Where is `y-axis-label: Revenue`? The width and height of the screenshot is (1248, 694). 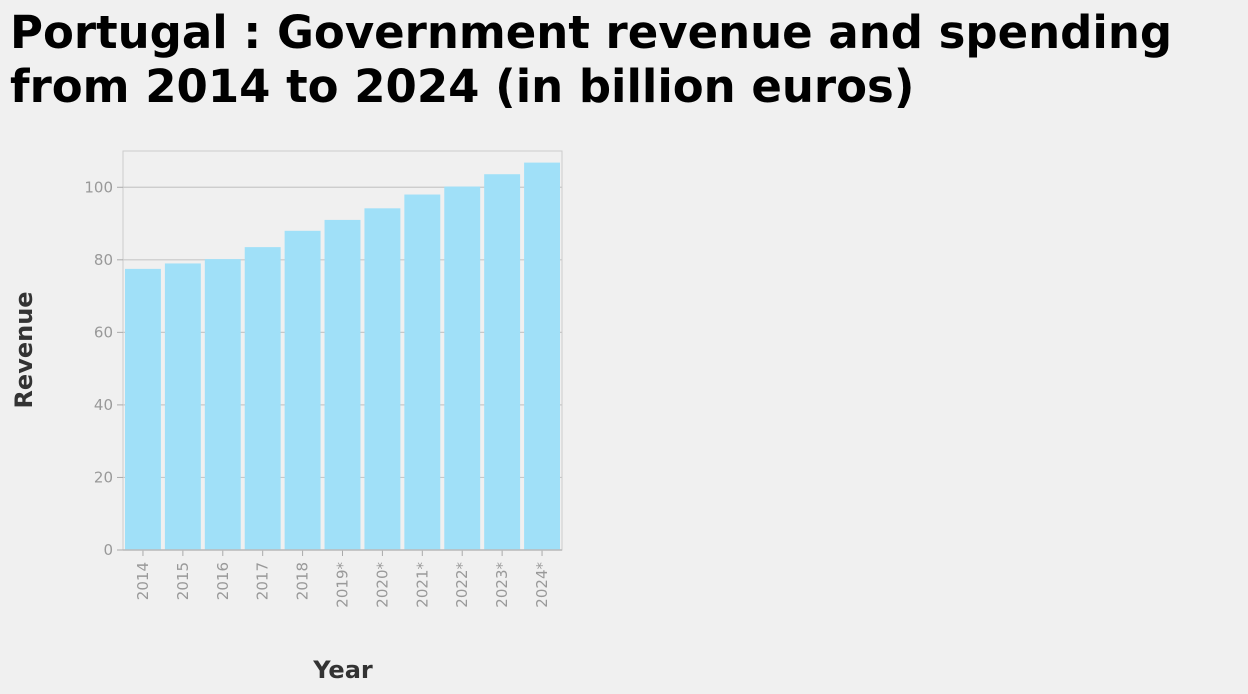
y-axis-label: Revenue is located at coordinates (24, 349).